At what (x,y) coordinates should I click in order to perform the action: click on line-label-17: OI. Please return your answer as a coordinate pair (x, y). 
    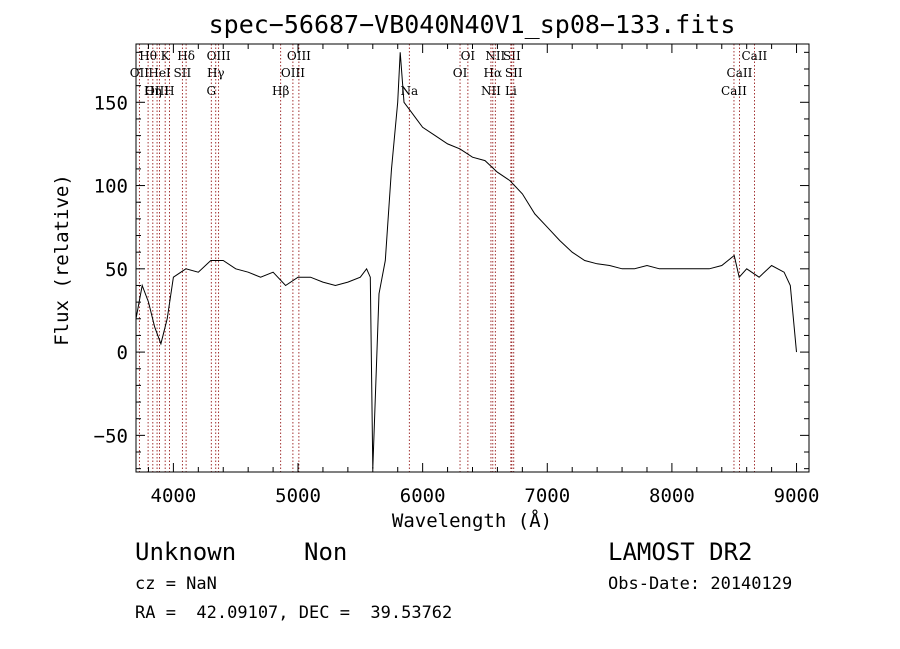
    Looking at the image, I should click on (460, 73).